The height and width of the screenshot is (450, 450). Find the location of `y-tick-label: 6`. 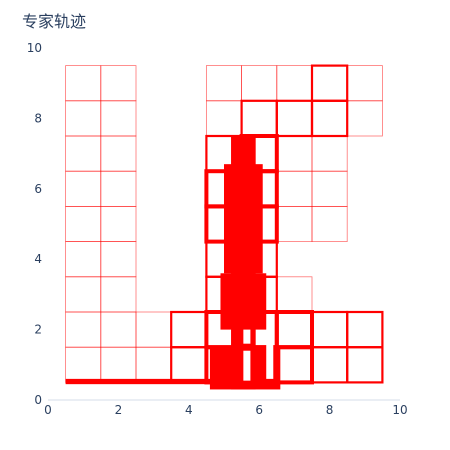

y-tick-label: 6 is located at coordinates (38, 189).